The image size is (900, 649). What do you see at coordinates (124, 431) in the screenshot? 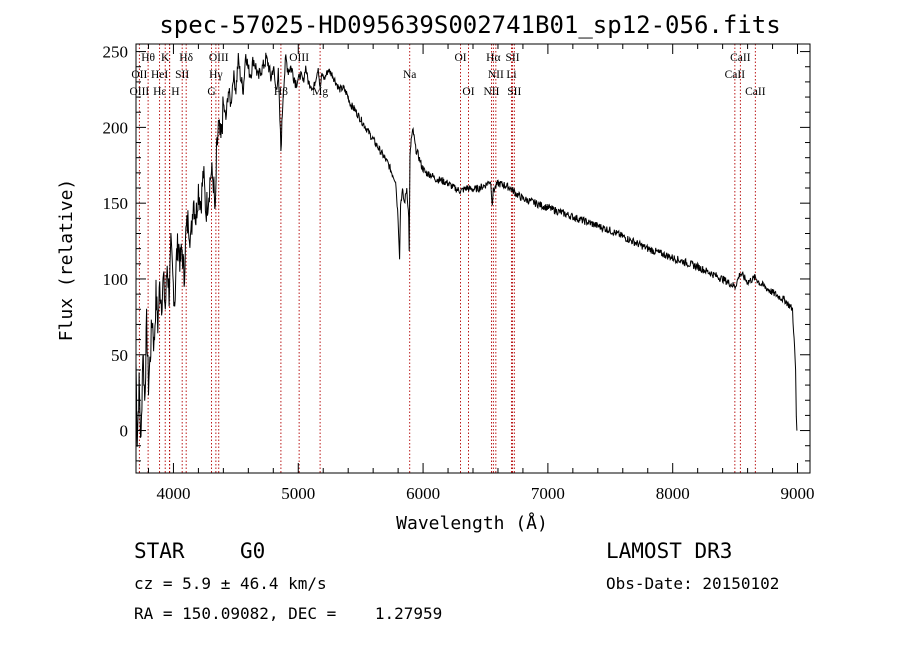
I see `y-tick-label: 0` at bounding box center [124, 431].